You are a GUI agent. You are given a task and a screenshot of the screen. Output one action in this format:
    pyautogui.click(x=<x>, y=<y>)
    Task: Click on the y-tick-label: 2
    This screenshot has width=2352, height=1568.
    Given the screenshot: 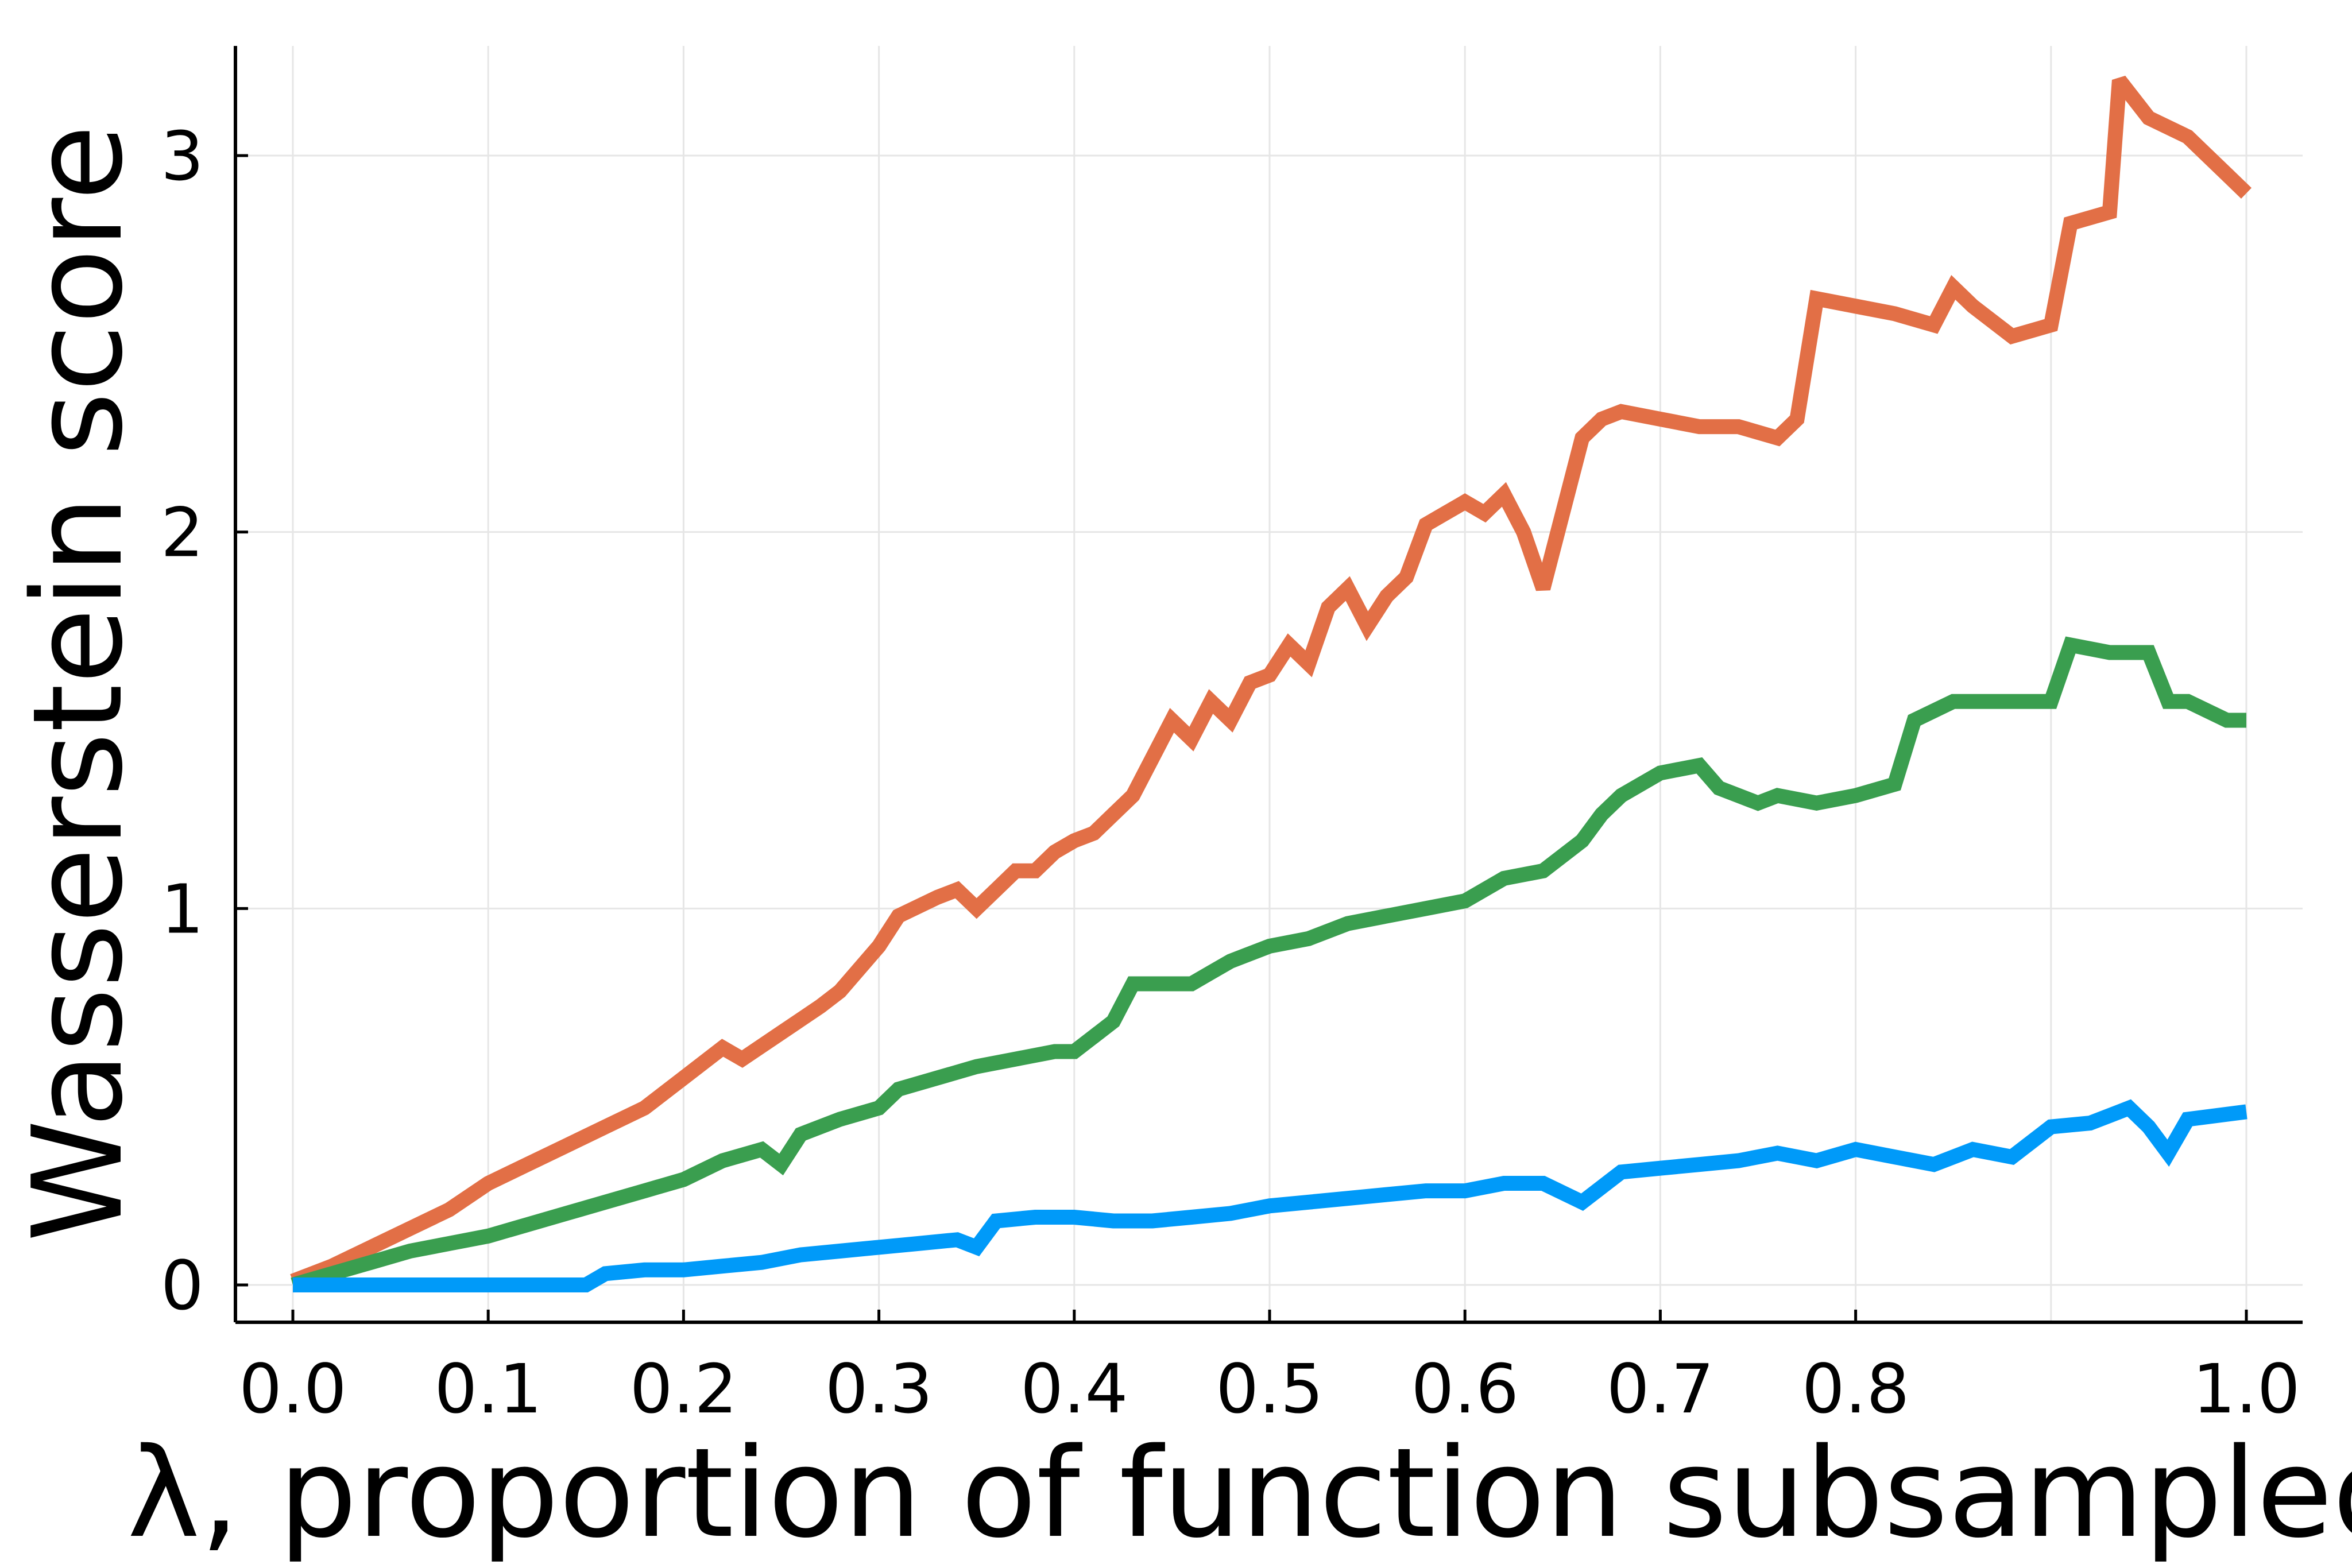 What is the action you would take?
    pyautogui.click(x=182, y=532)
    